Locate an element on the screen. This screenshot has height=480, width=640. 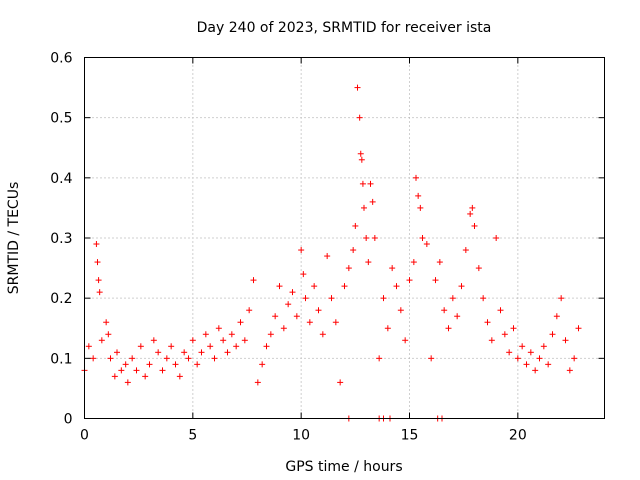
y-tick-label: 0.3 is located at coordinates (61, 239).